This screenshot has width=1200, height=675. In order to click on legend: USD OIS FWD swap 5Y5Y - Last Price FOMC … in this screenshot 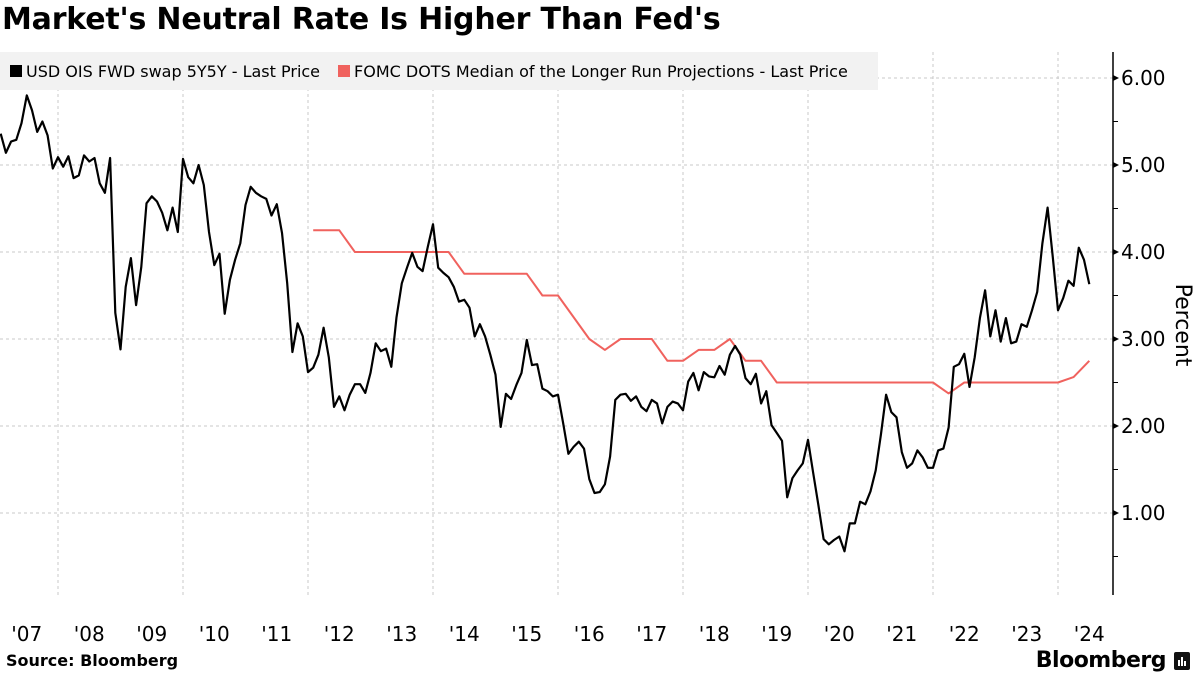, I will do `click(439, 71)`.